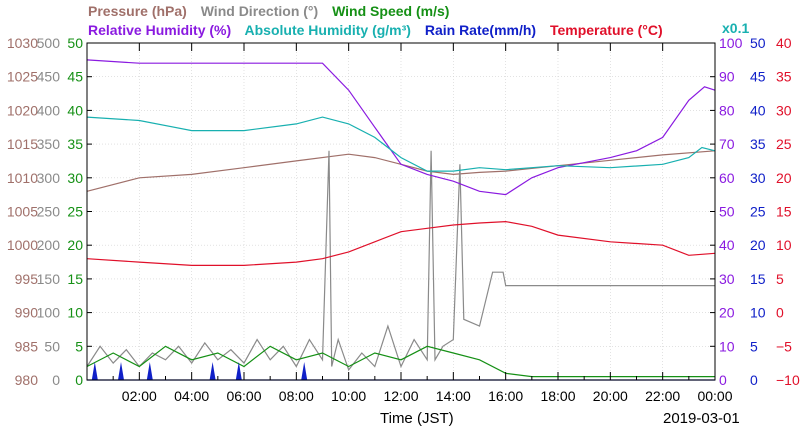 The height and width of the screenshot is (434, 800). What do you see at coordinates (22, 43) in the screenshot?
I see `y-tick-label-pressure: 1030` at bounding box center [22, 43].